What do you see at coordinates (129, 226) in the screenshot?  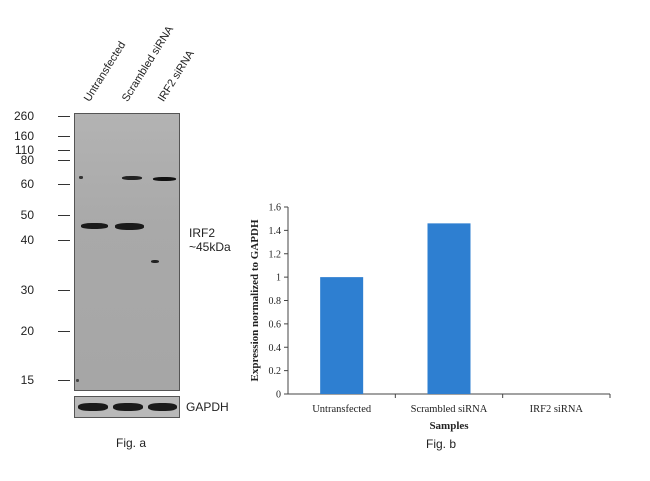 I see `band-irf2-lane2` at bounding box center [129, 226].